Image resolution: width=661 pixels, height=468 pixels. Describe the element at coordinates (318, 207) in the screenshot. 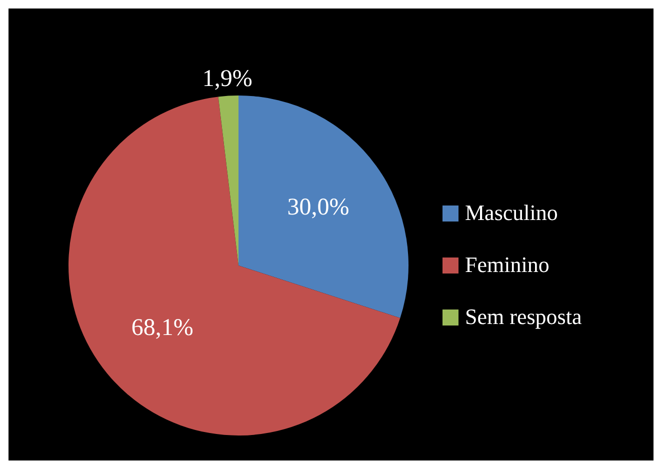

I see `data-label: 30,0%` at that location.